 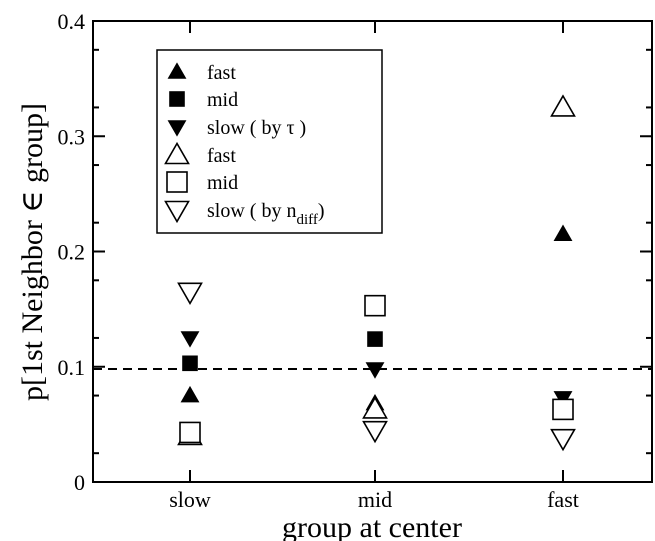 I want to click on legend-label: slow ( by τ ), so click(x=256, y=128).